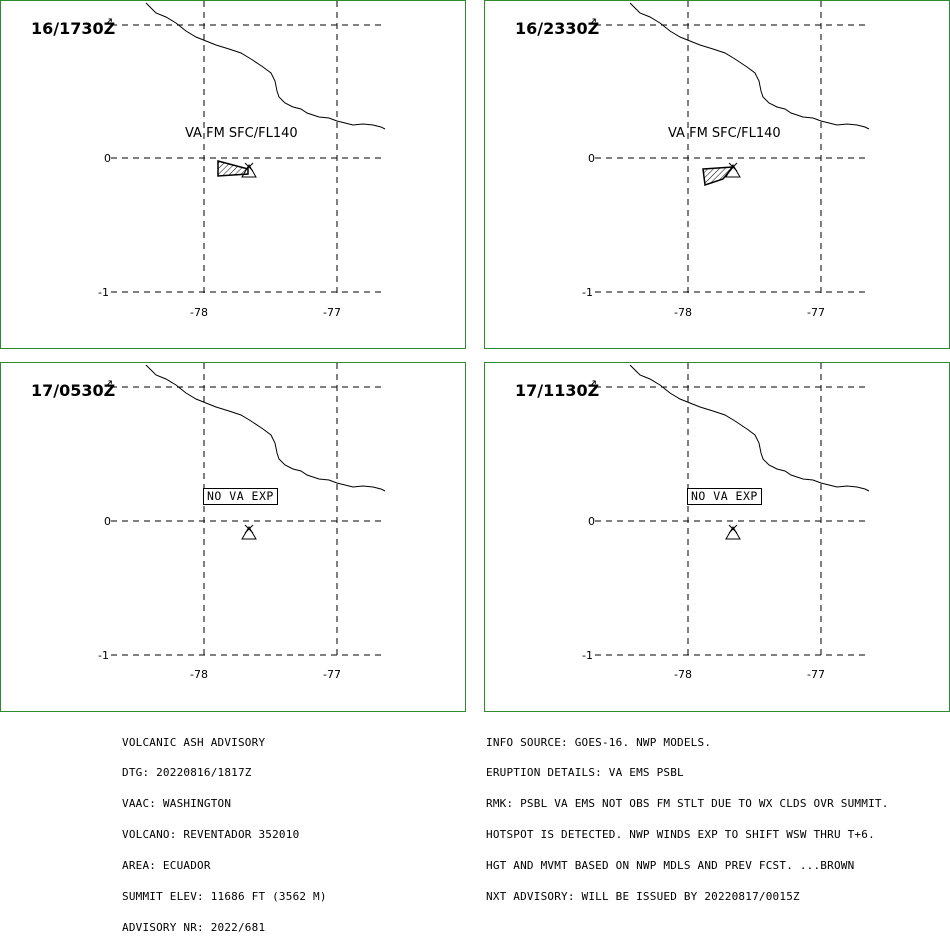 This screenshot has height=944, width=950. What do you see at coordinates (557, 390) in the screenshot?
I see `panel-time: 17/1130Z` at bounding box center [557, 390].